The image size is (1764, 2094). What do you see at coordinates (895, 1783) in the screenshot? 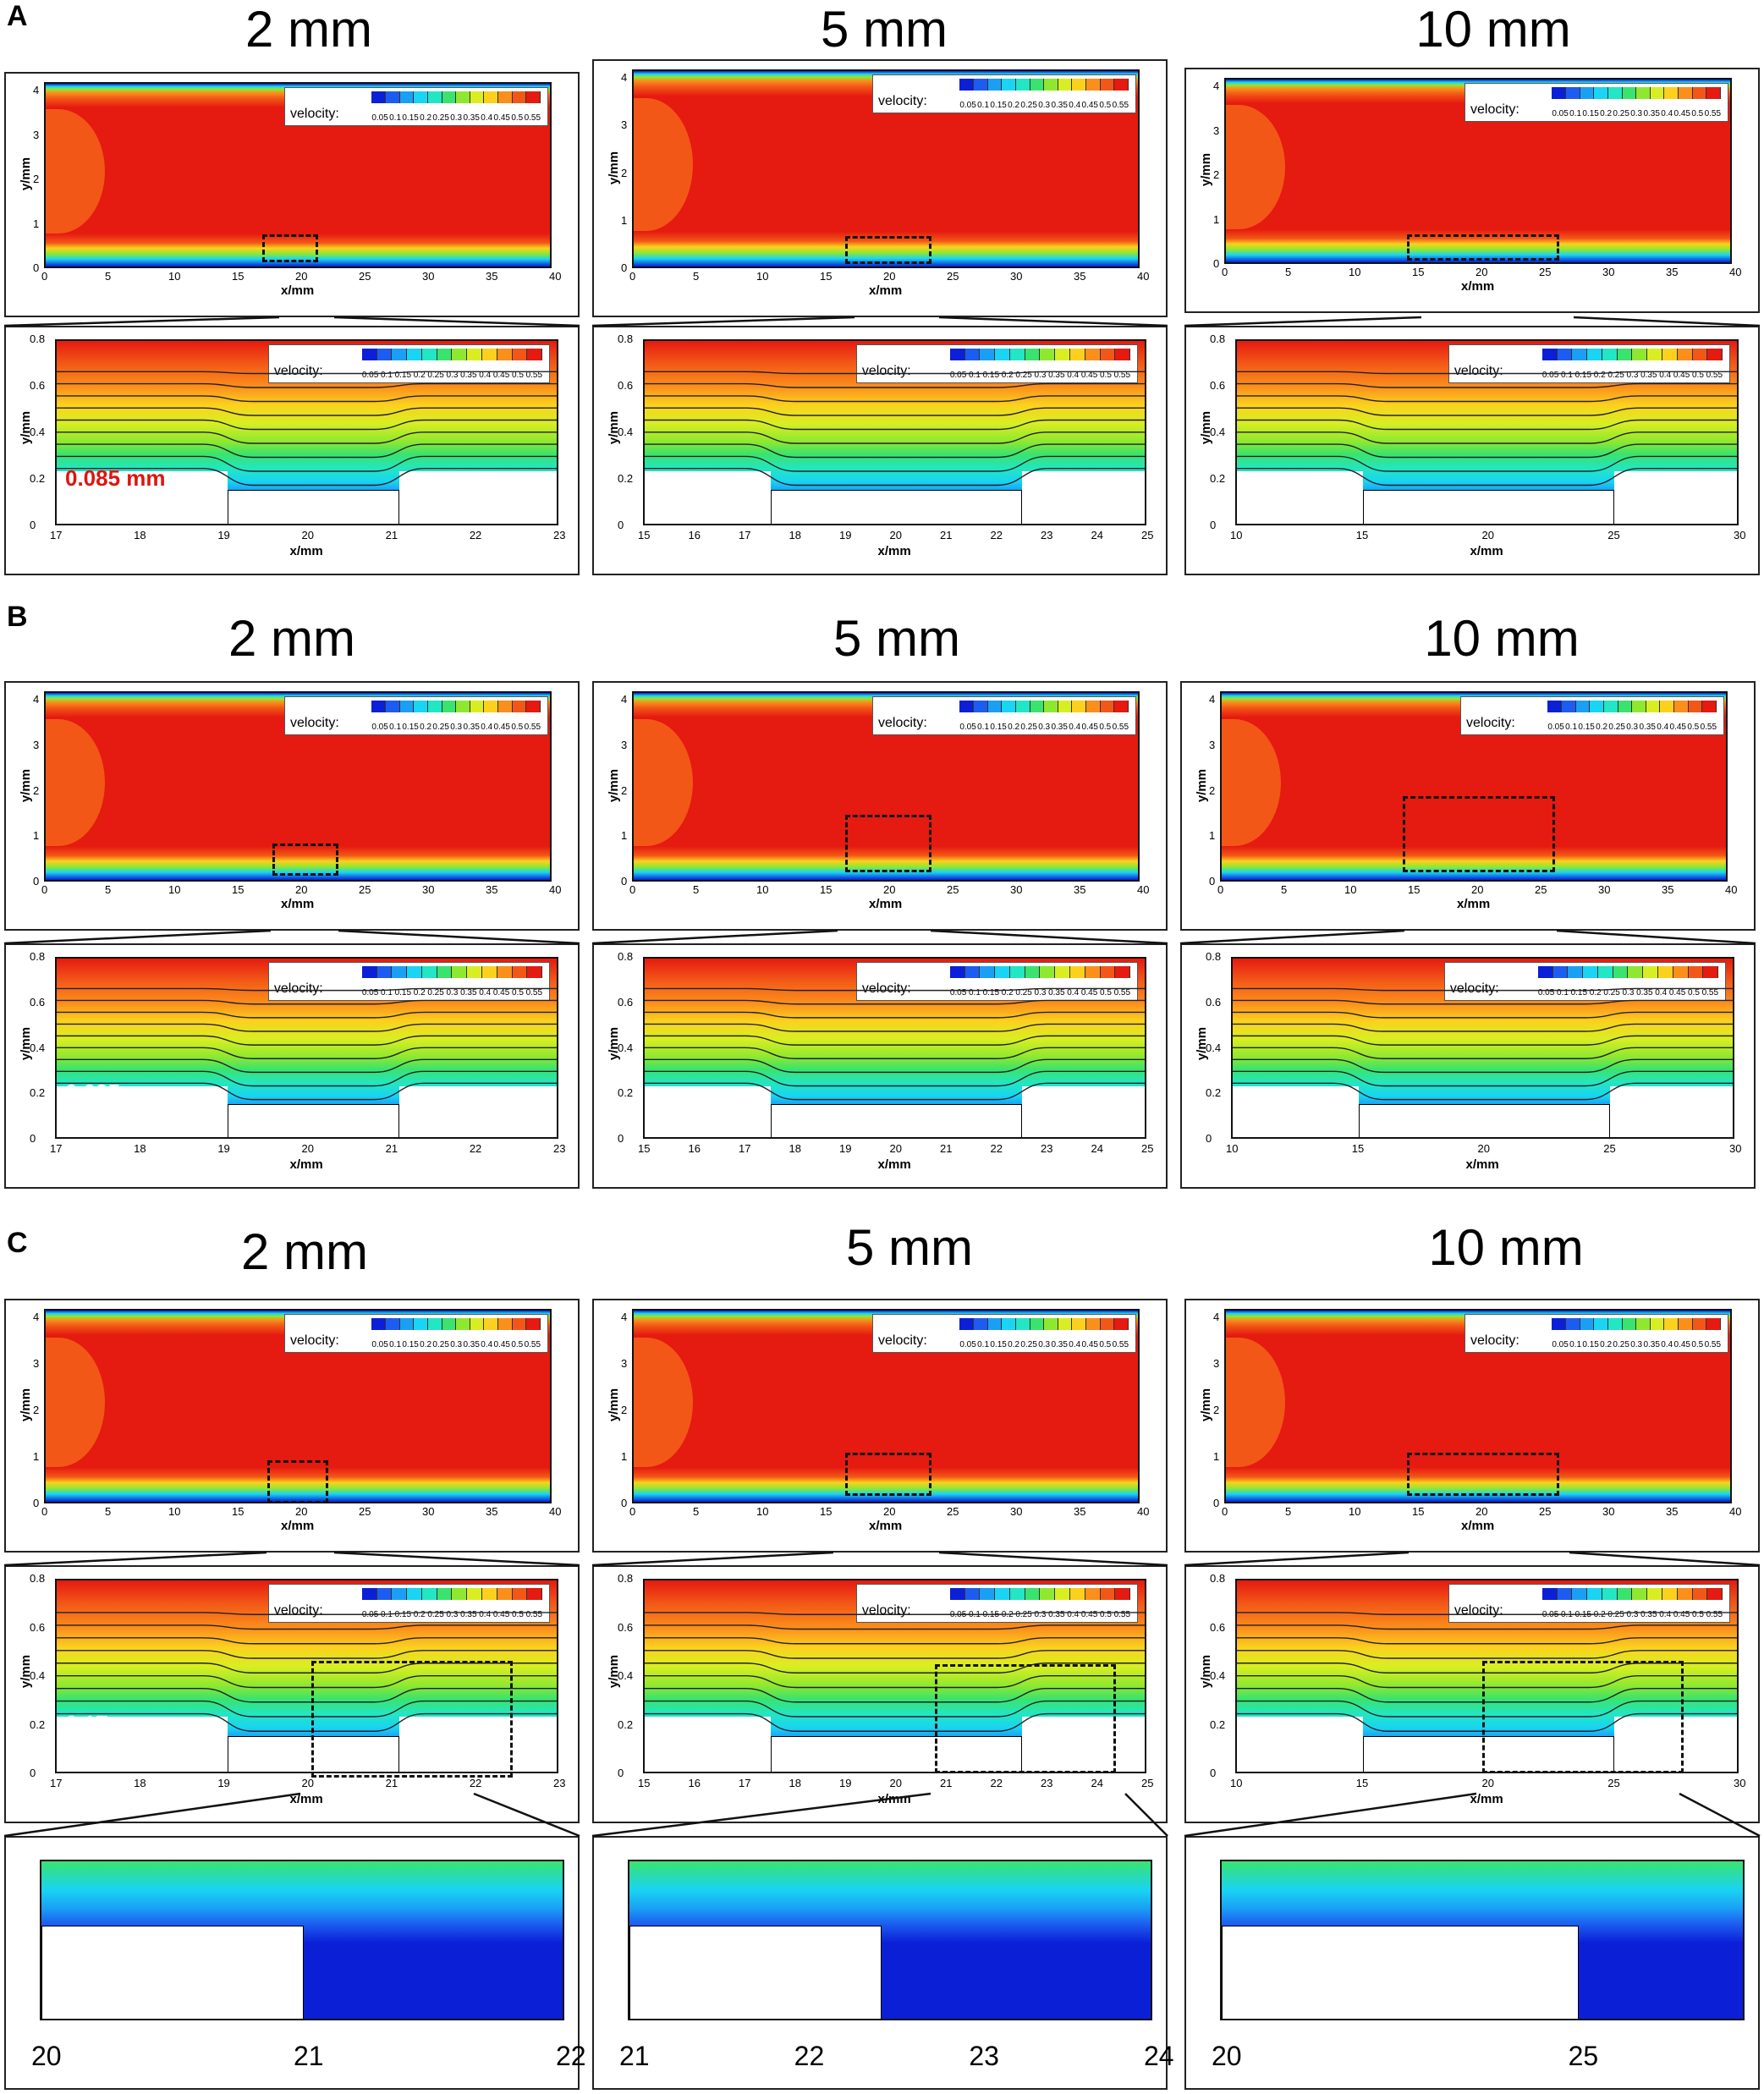
I see `c-5mm-zoom-xtick-5: 20` at bounding box center [895, 1783].